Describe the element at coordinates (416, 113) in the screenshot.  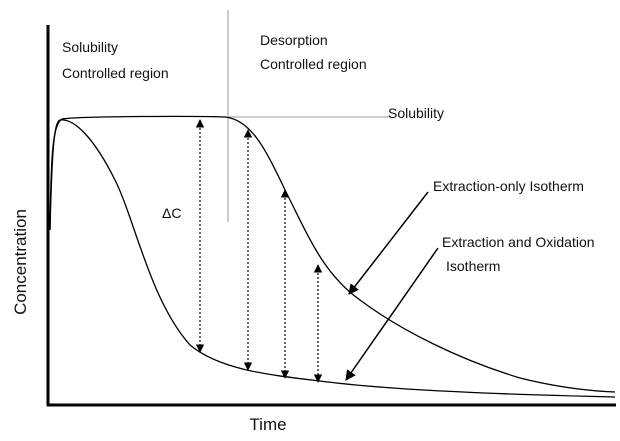
I see `solubility-label: Solubility` at that location.